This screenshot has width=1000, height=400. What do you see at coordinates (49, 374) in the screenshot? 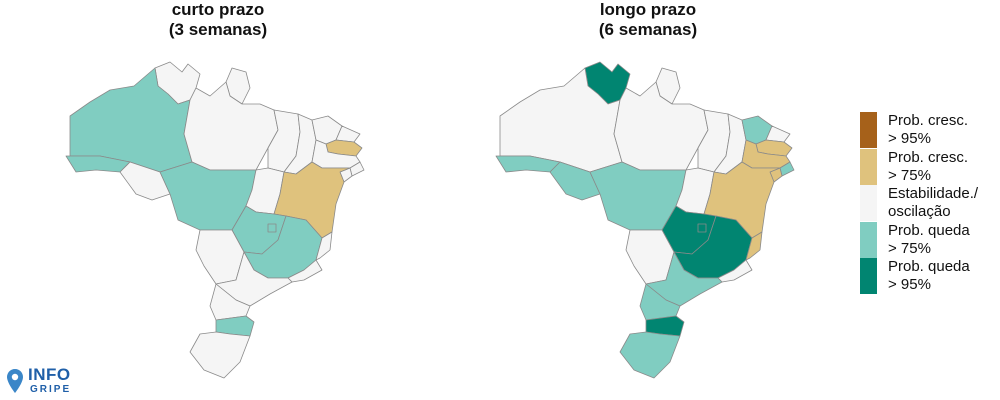
I see `logo-text-info: INFO` at bounding box center [49, 374].